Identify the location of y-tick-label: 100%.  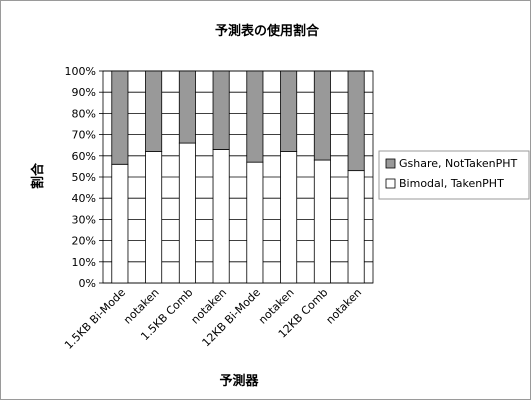
(80, 71).